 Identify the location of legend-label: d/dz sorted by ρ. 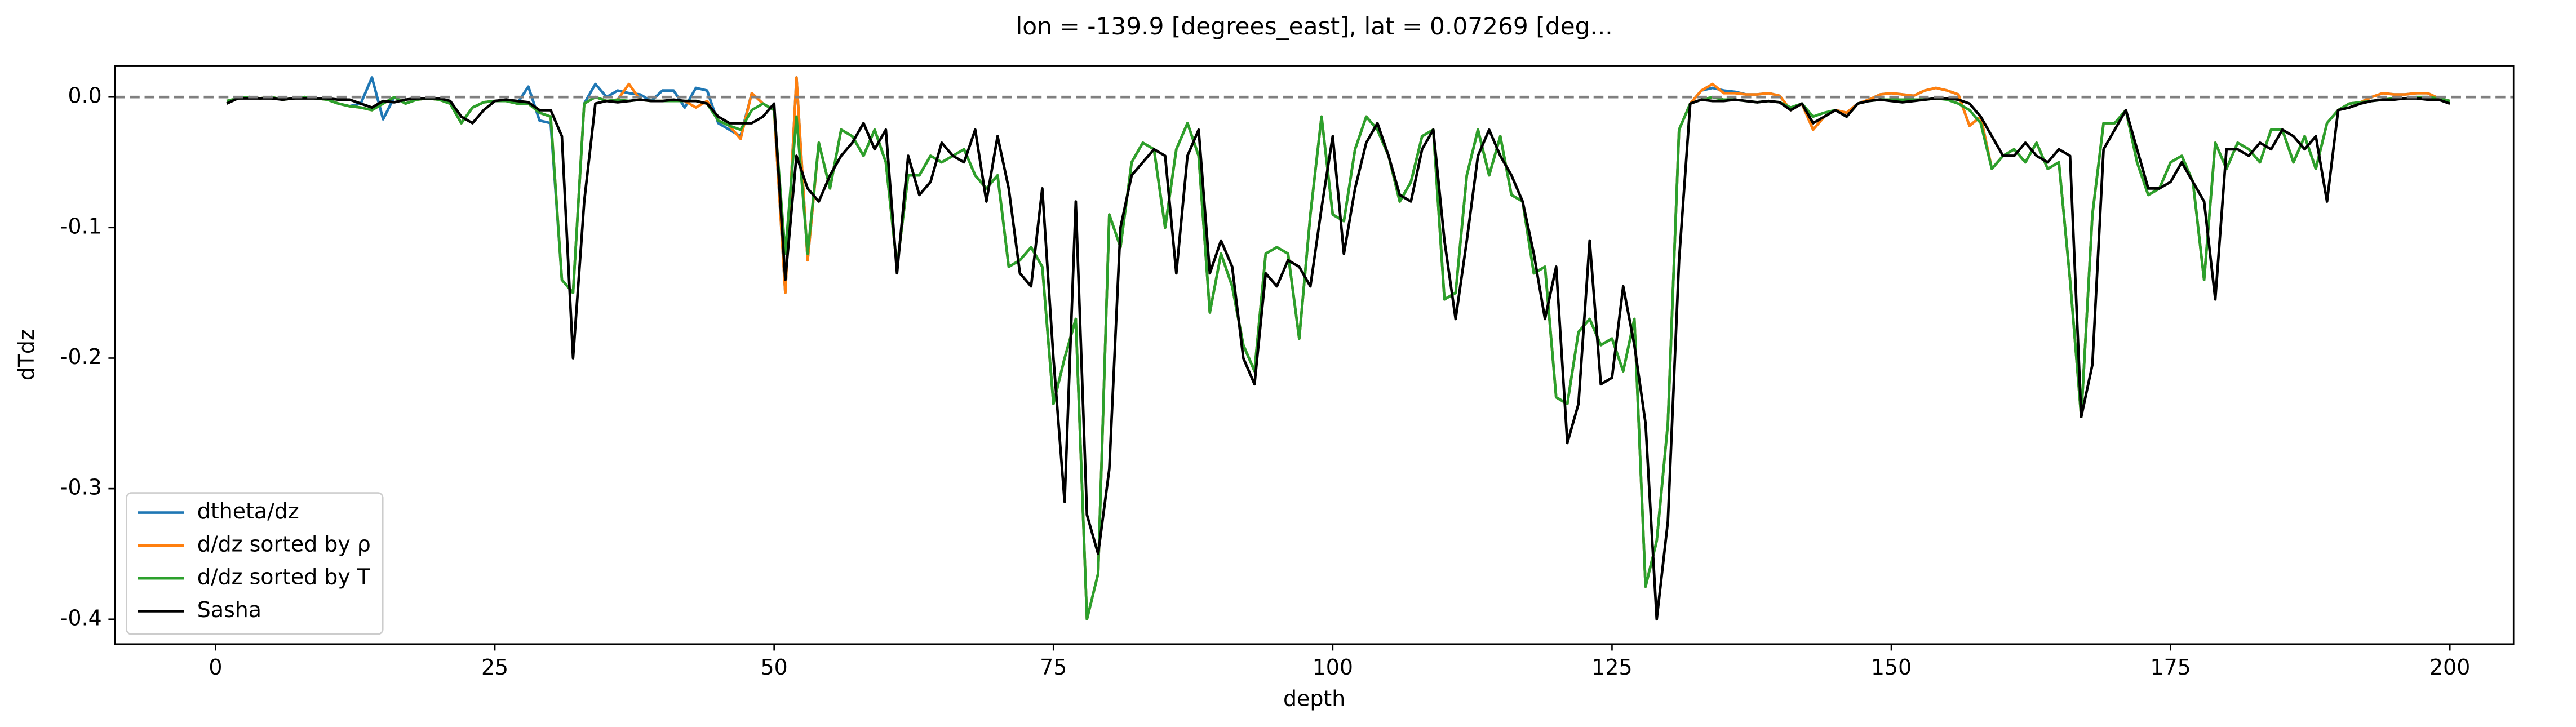
(284, 543).